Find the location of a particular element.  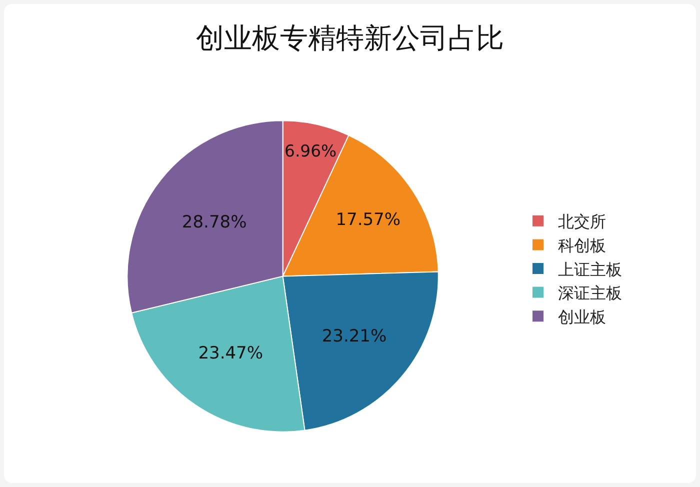

data-label: 23.47% is located at coordinates (231, 353).